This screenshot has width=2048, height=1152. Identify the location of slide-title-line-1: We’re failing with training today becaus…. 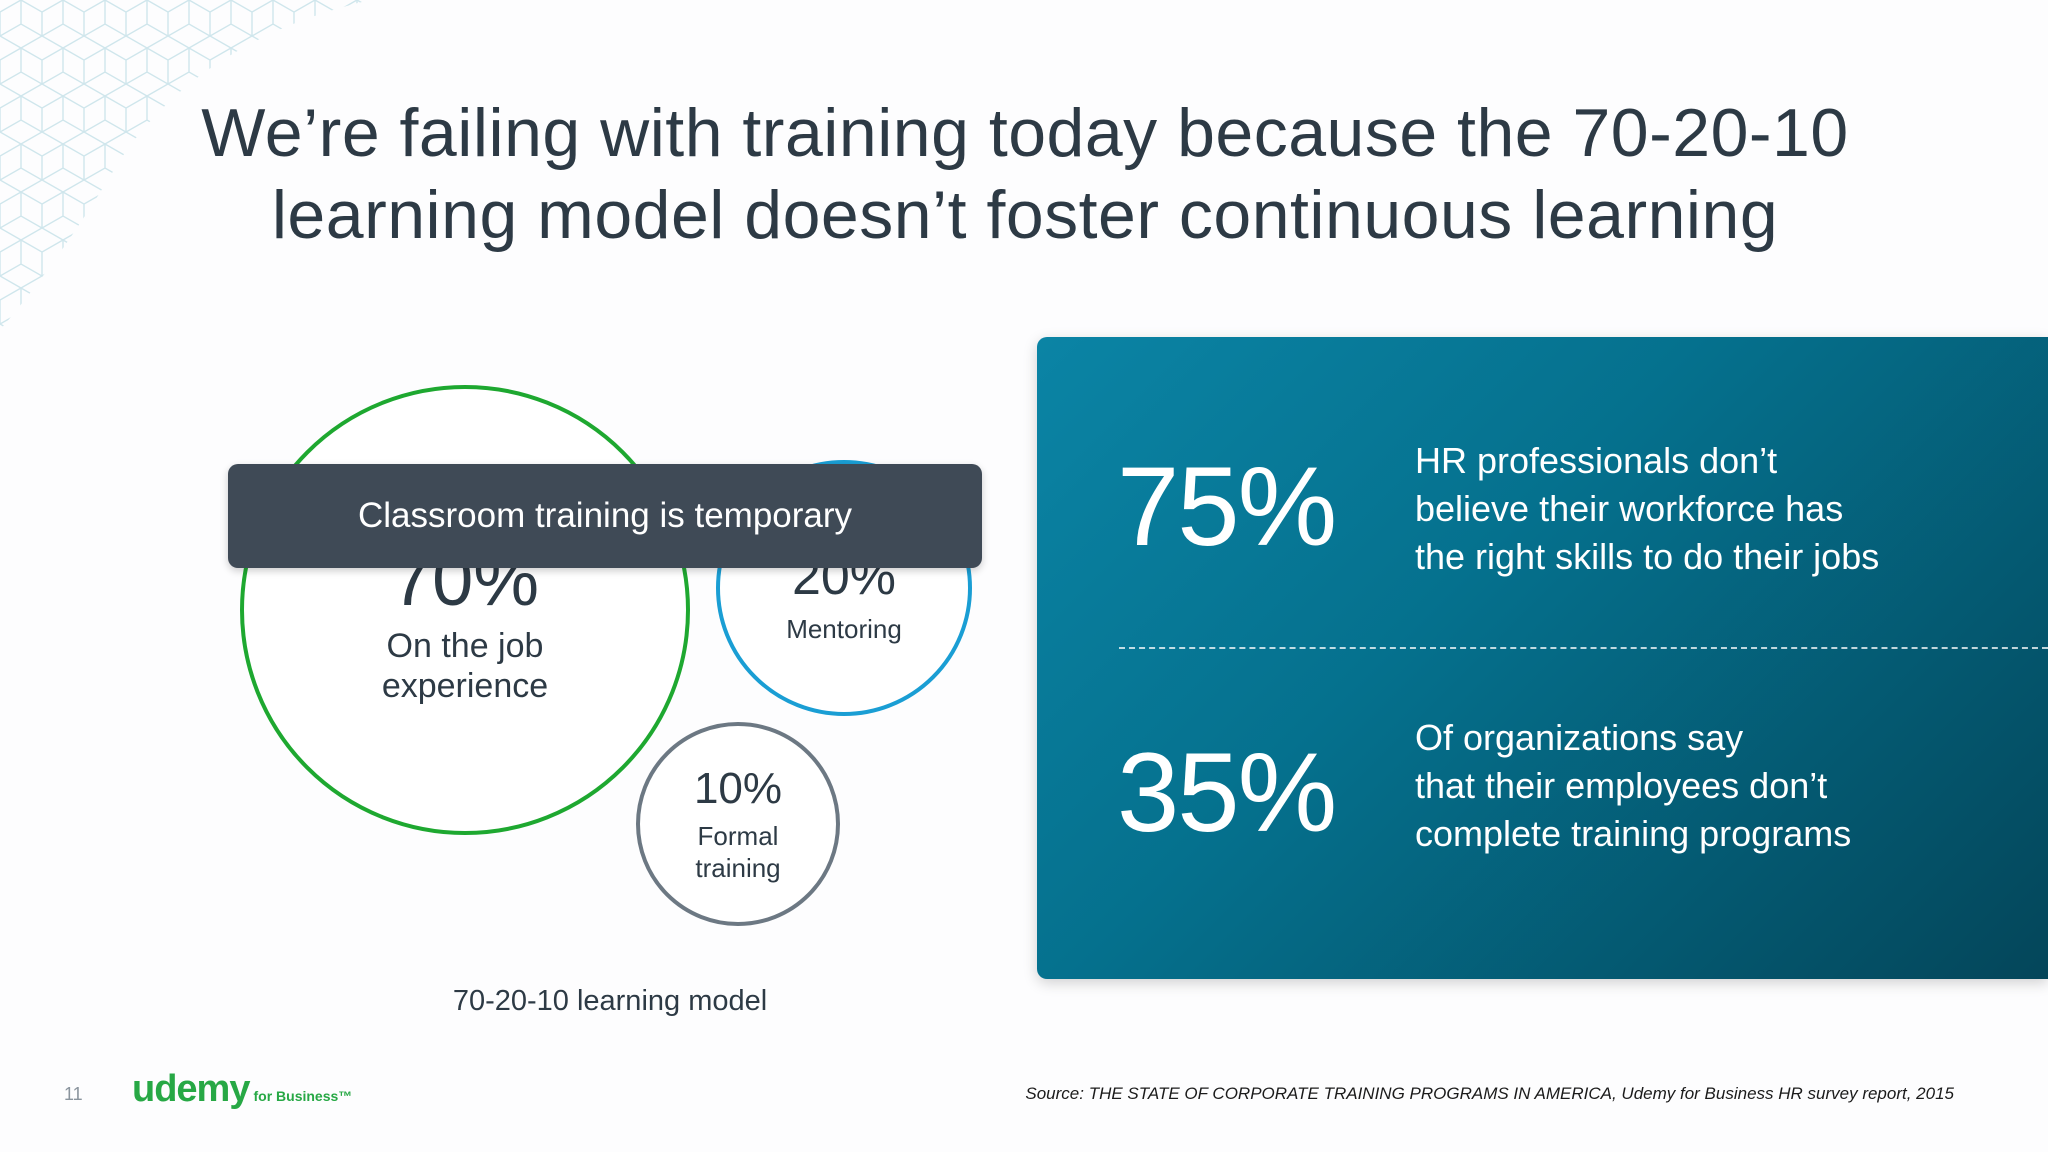
(1025, 133).